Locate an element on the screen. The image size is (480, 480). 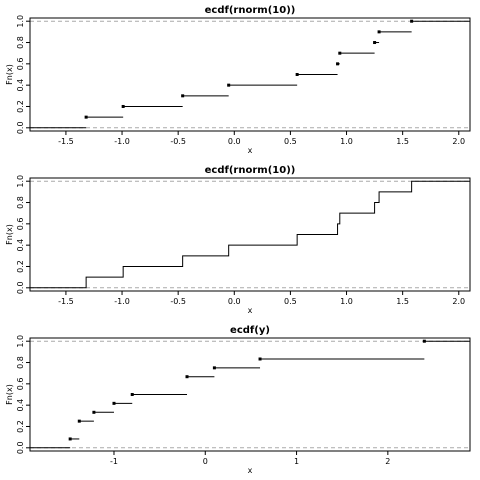
chart-title: ecdf(y) is located at coordinates (250, 330).